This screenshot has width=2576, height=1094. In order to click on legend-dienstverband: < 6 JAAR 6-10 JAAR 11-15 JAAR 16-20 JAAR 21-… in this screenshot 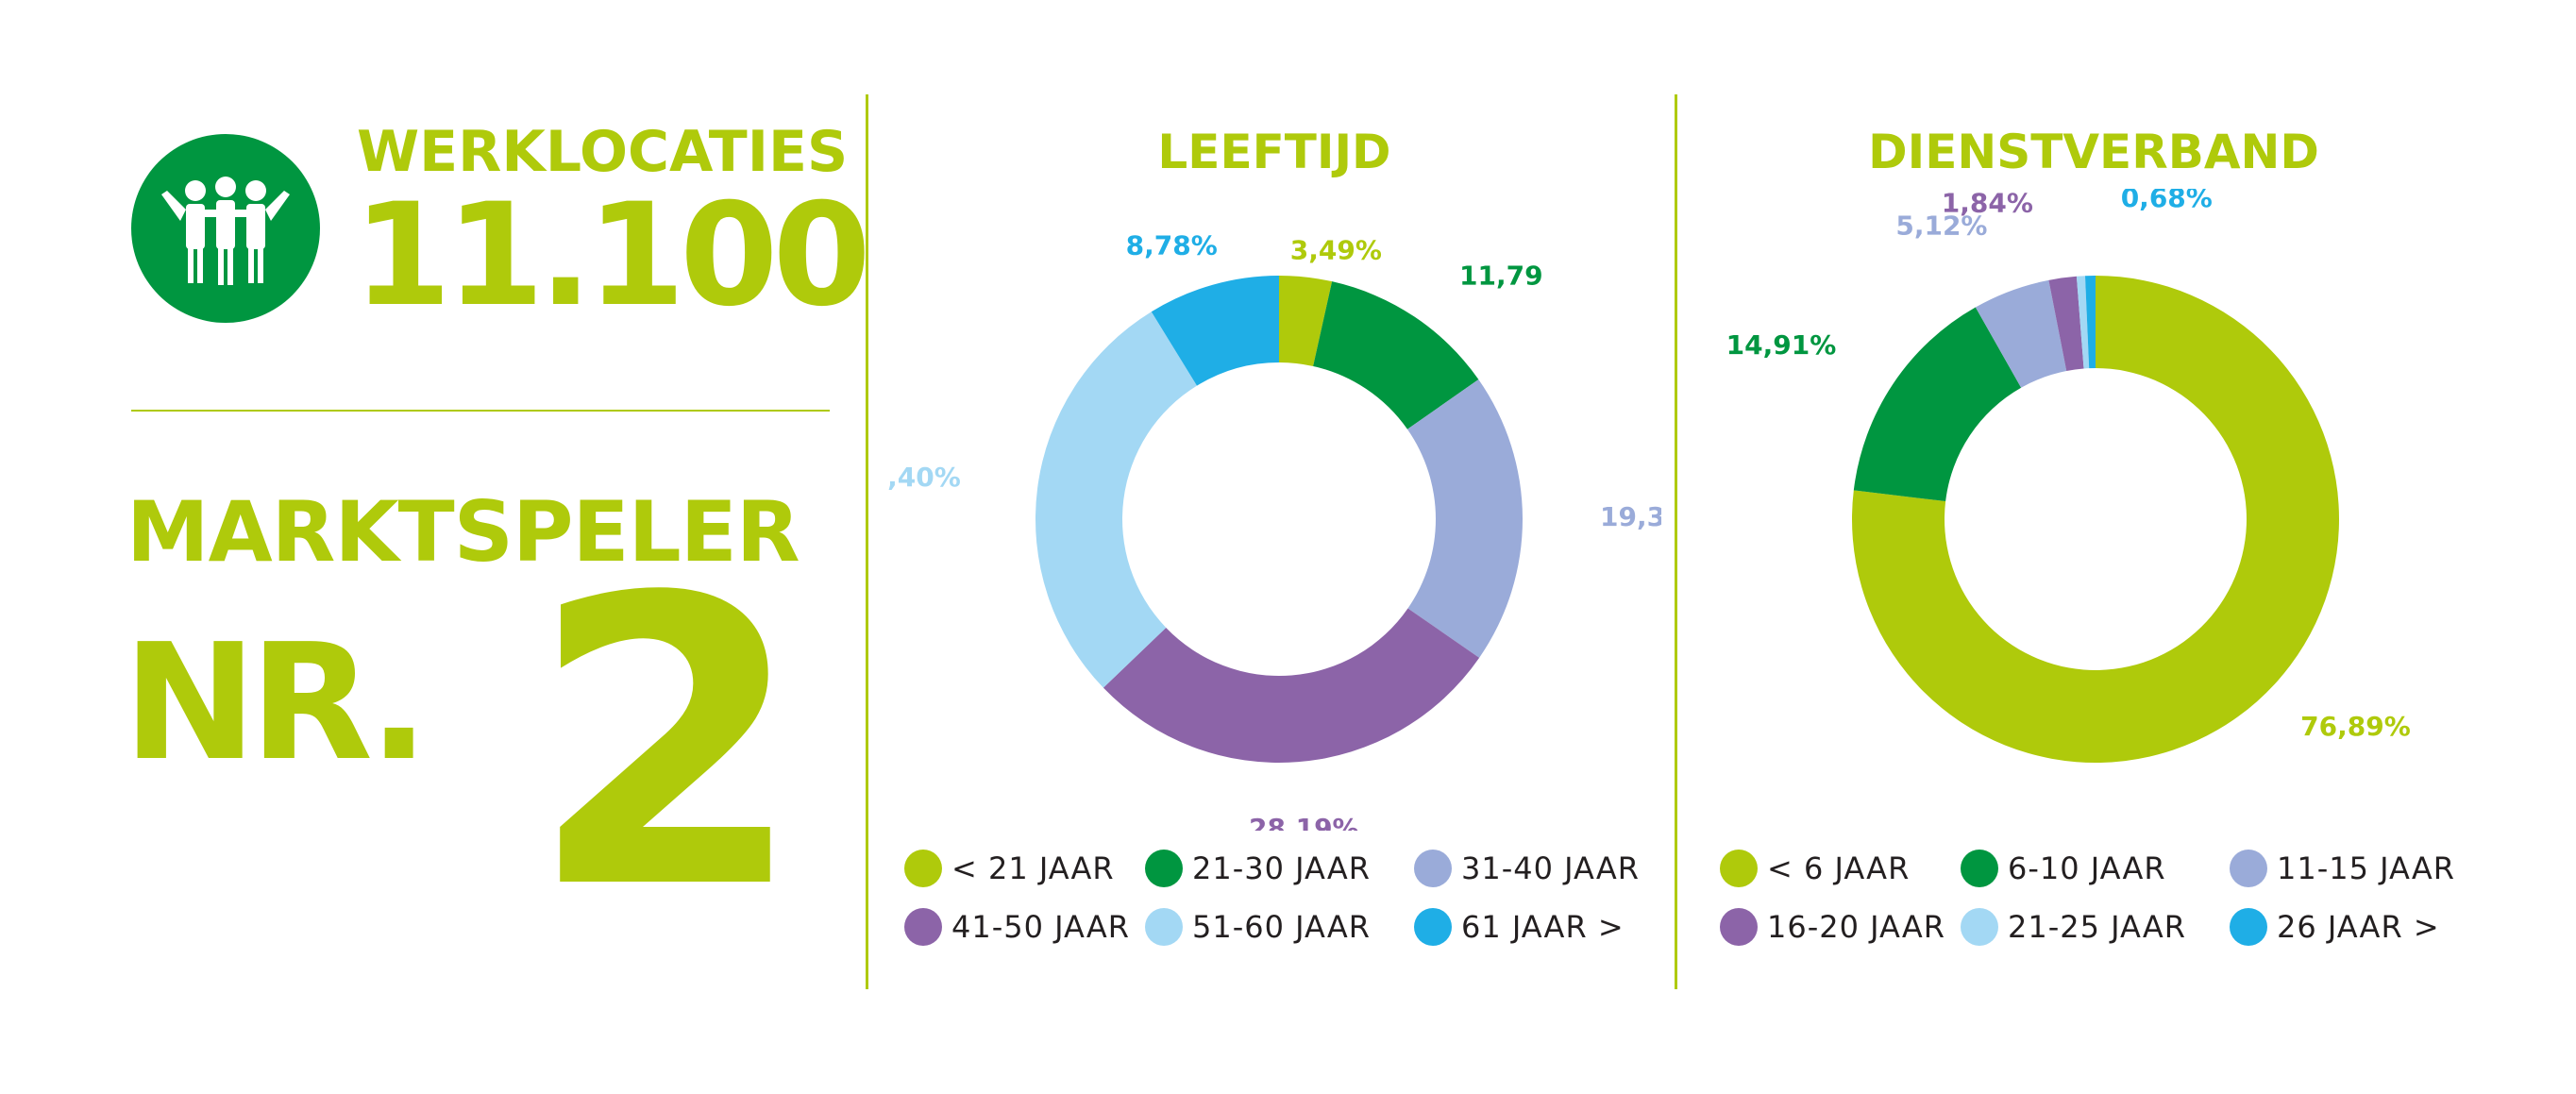, I will do `click(2098, 911)`.